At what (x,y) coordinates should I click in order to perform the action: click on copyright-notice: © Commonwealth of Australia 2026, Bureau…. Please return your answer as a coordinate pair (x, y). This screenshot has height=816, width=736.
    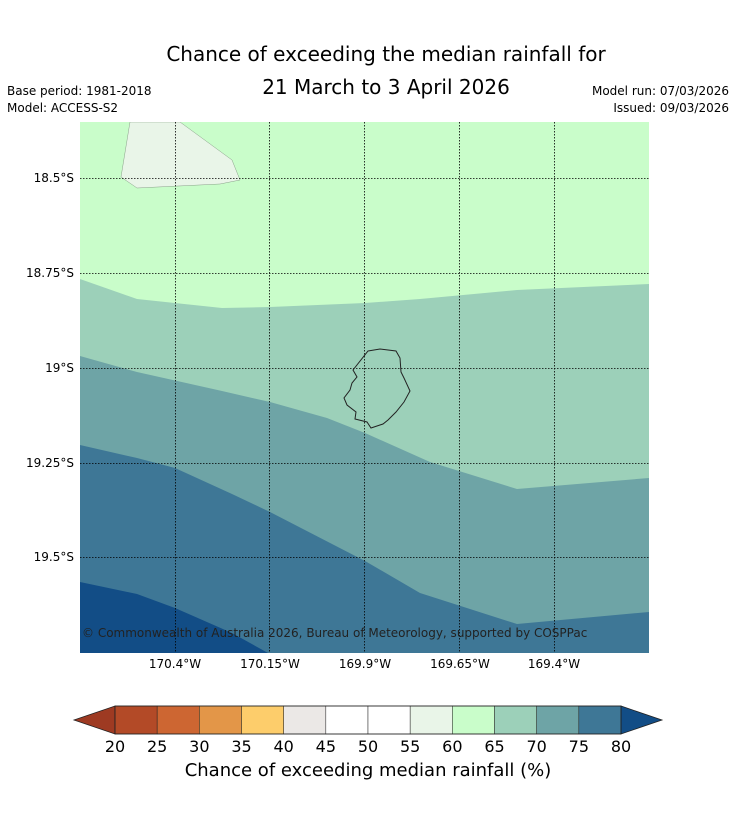
    Looking at the image, I should click on (335, 633).